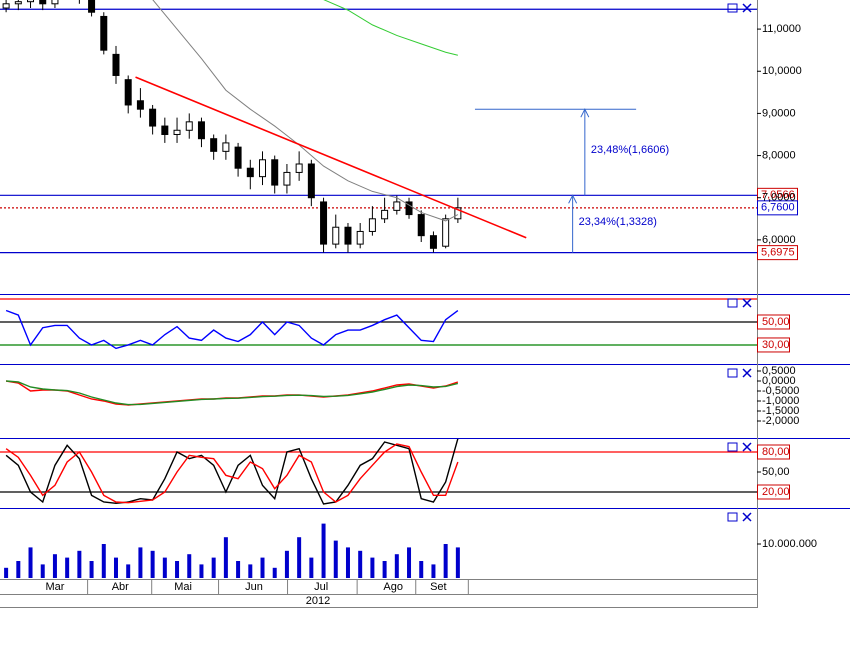  What do you see at coordinates (778, 195) in the screenshot?
I see `level-label: 7,0566` at bounding box center [778, 195].